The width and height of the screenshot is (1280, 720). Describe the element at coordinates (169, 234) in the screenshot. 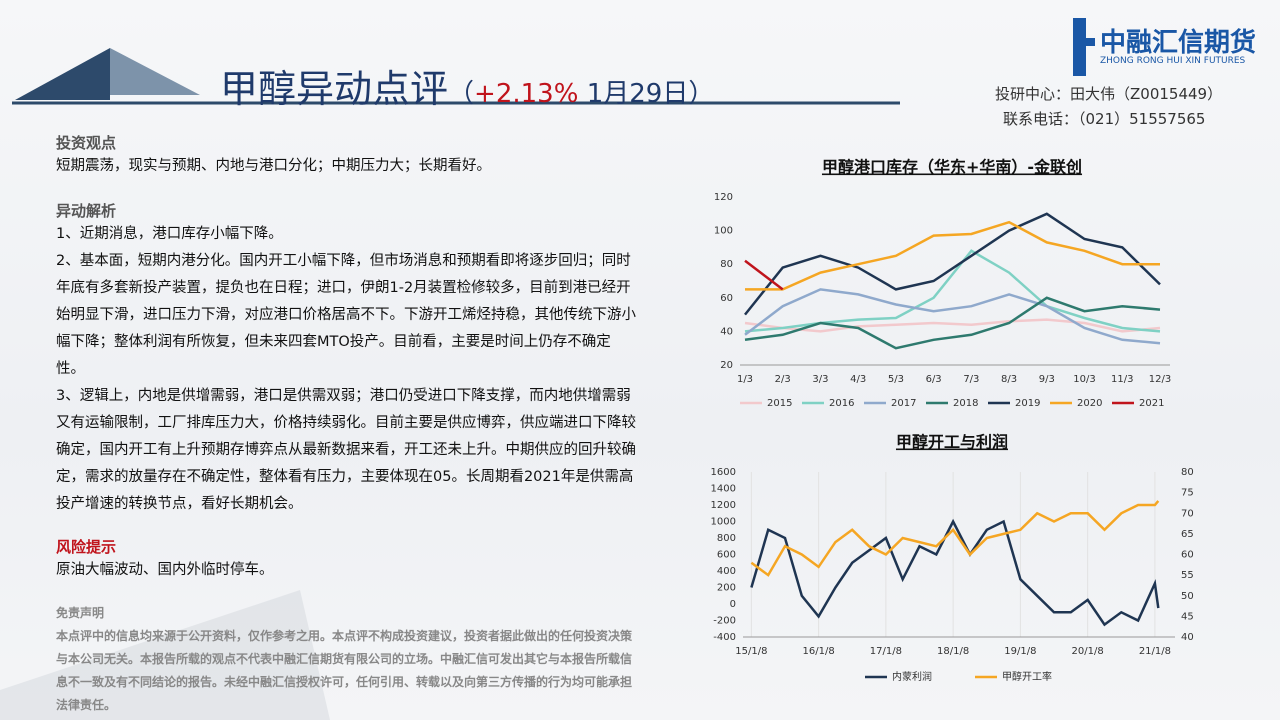

I see `paragraph: 1、近期消息，港口库存小幅下降。` at that location.